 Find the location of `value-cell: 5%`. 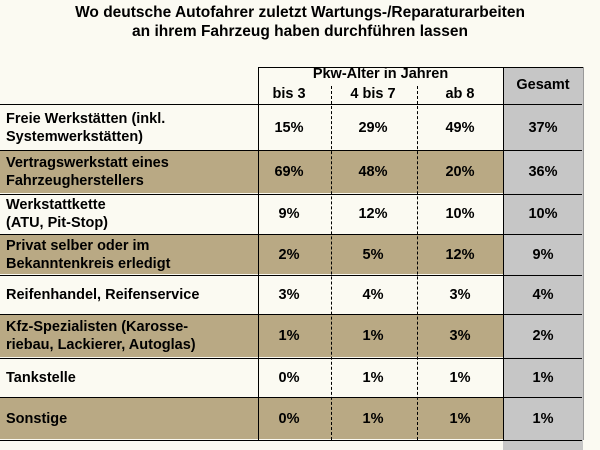

value-cell: 5% is located at coordinates (373, 254).